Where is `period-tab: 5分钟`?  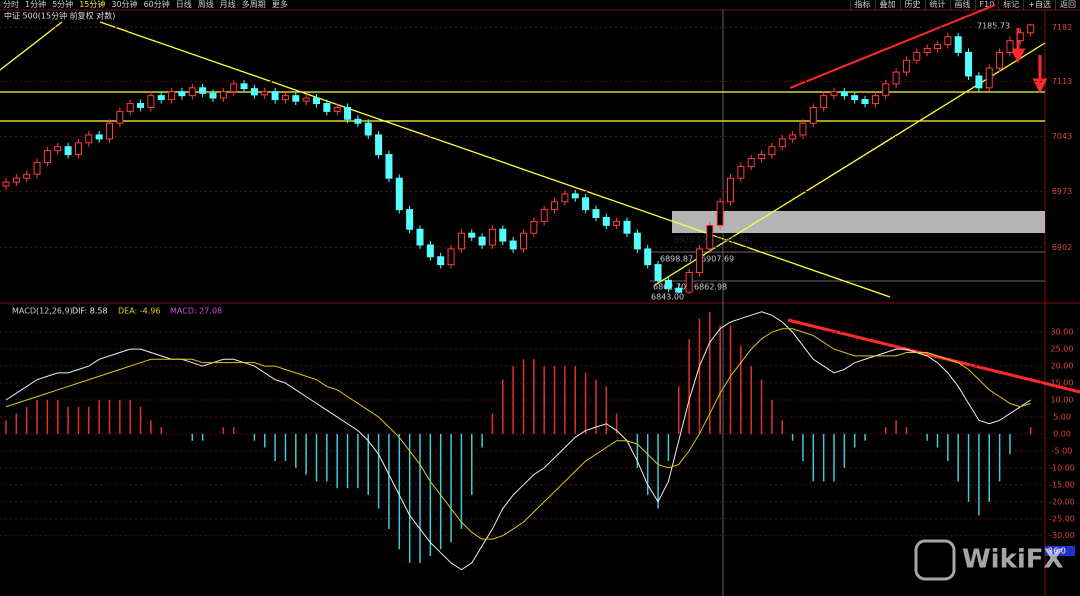 period-tab: 5分钟 is located at coordinates (63, 4).